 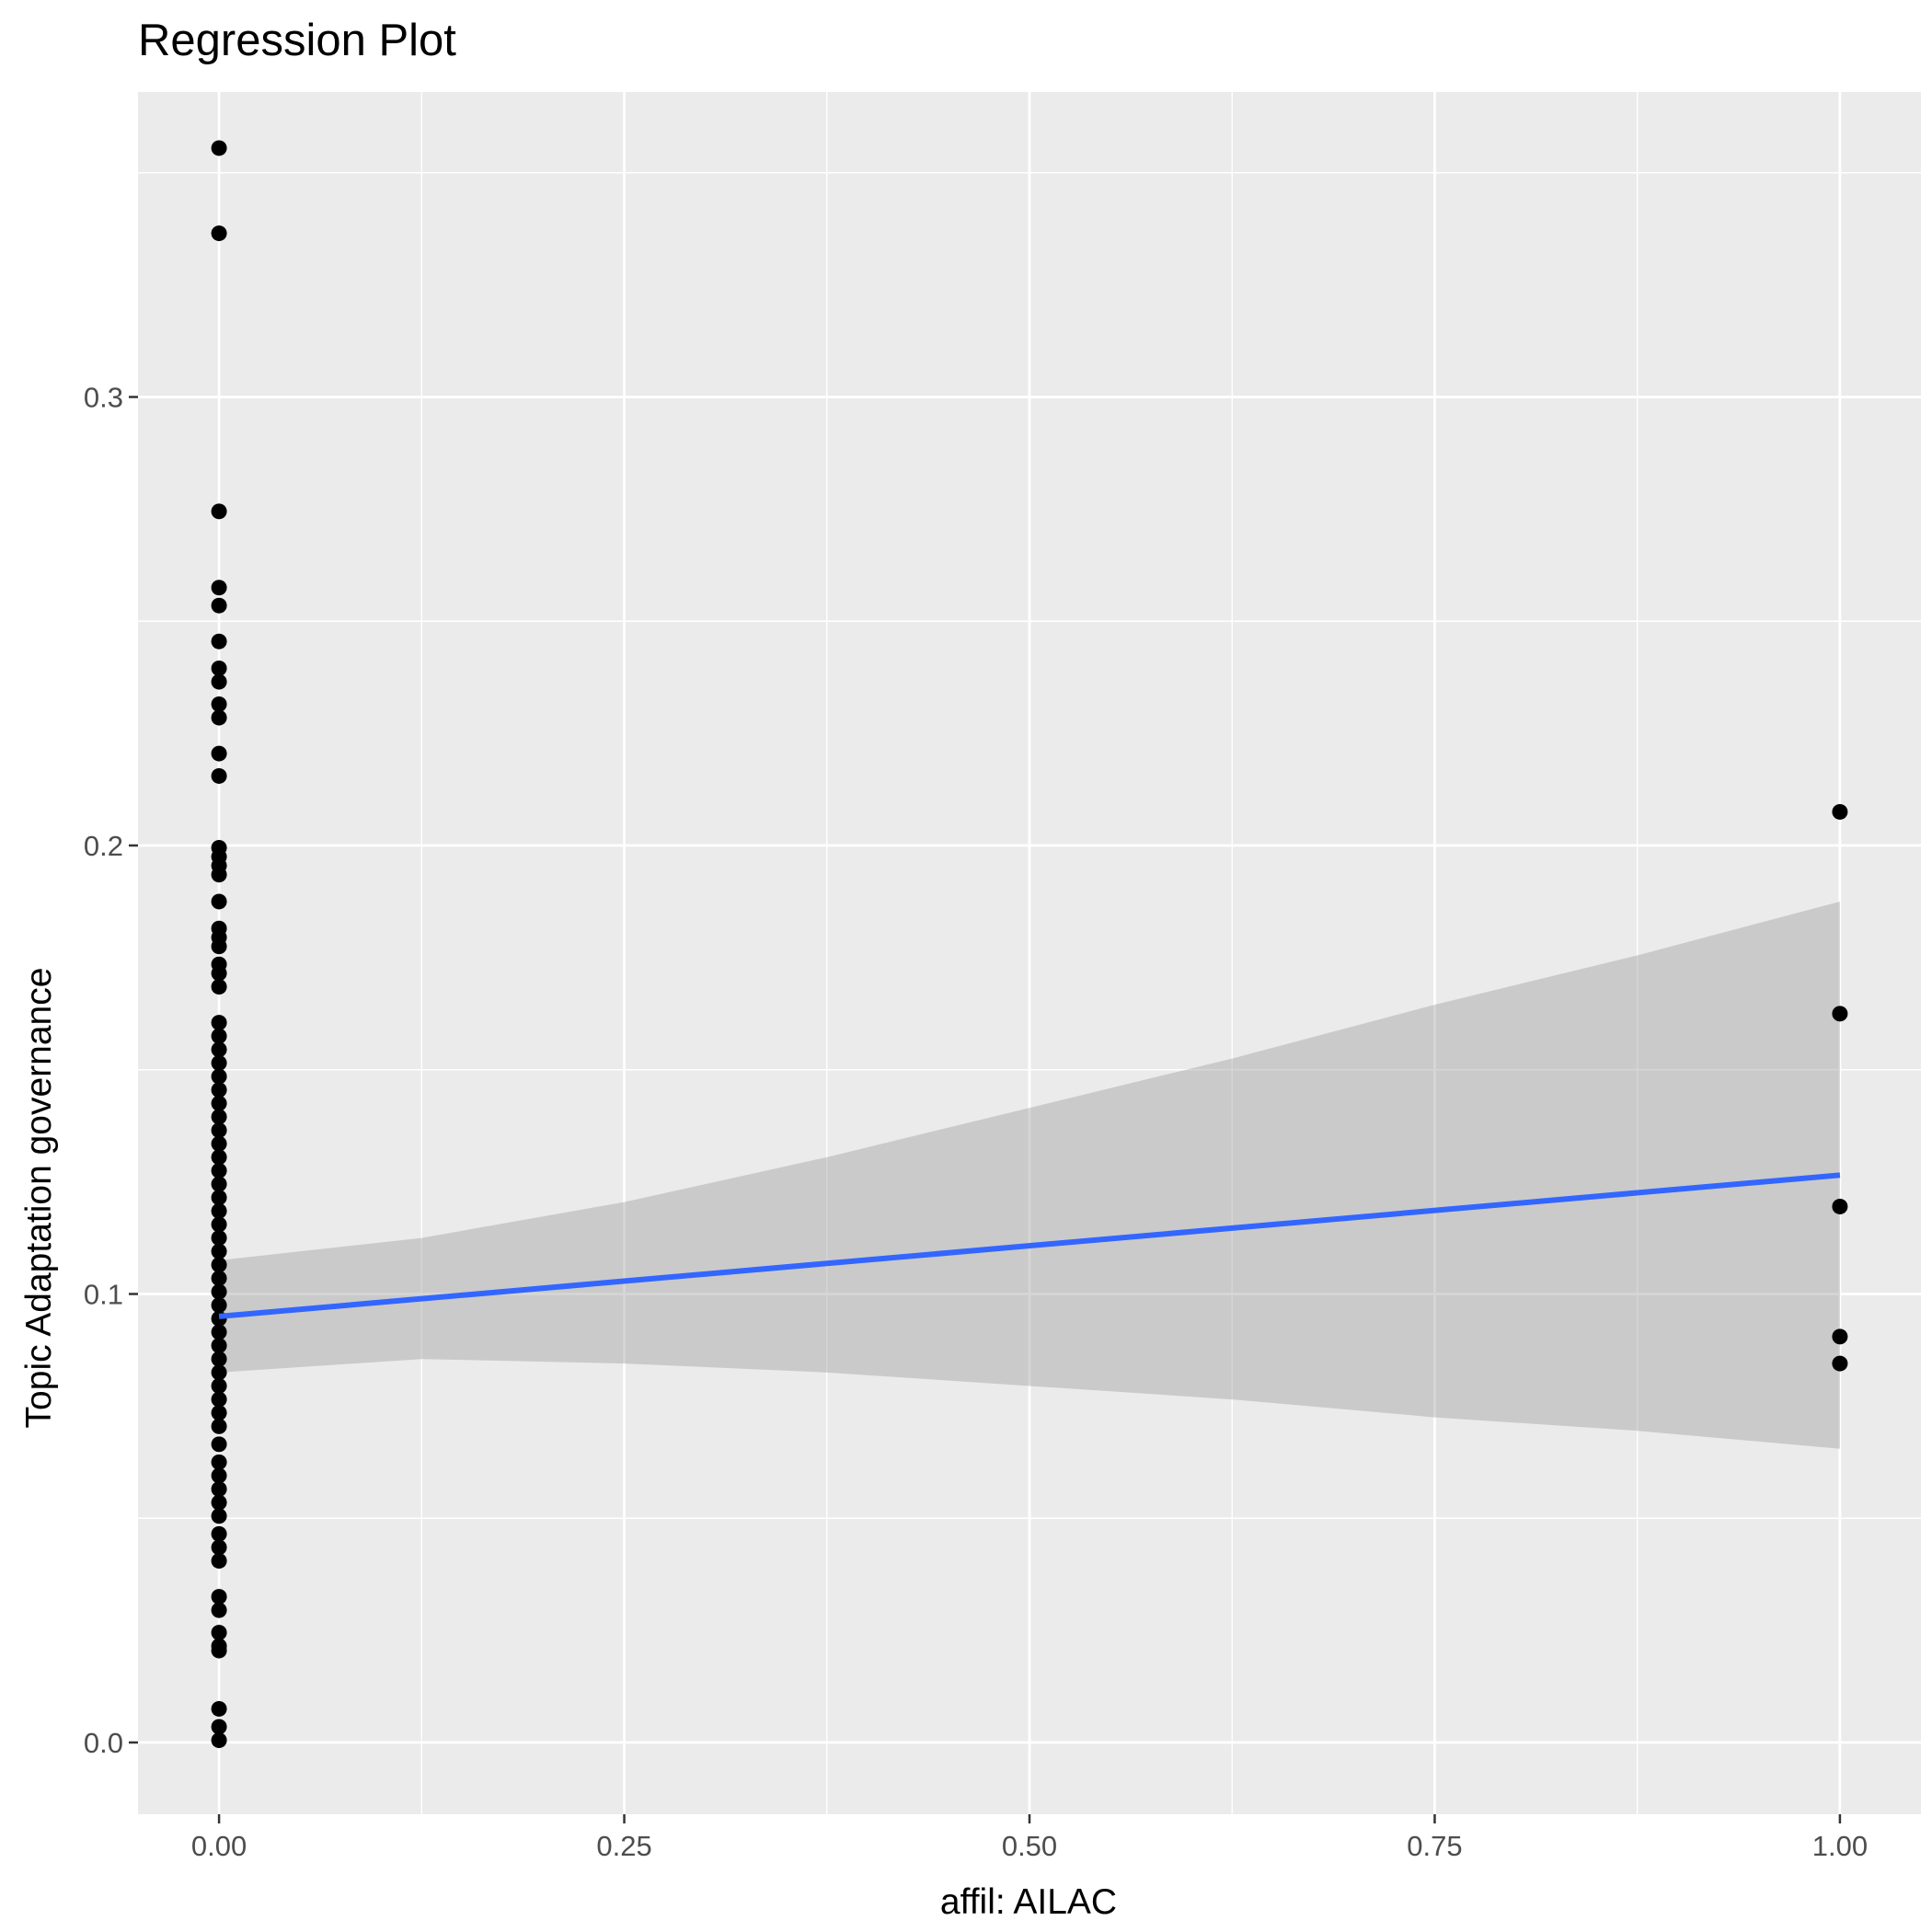 I want to click on chart-title: Regression Plot, so click(x=297, y=40).